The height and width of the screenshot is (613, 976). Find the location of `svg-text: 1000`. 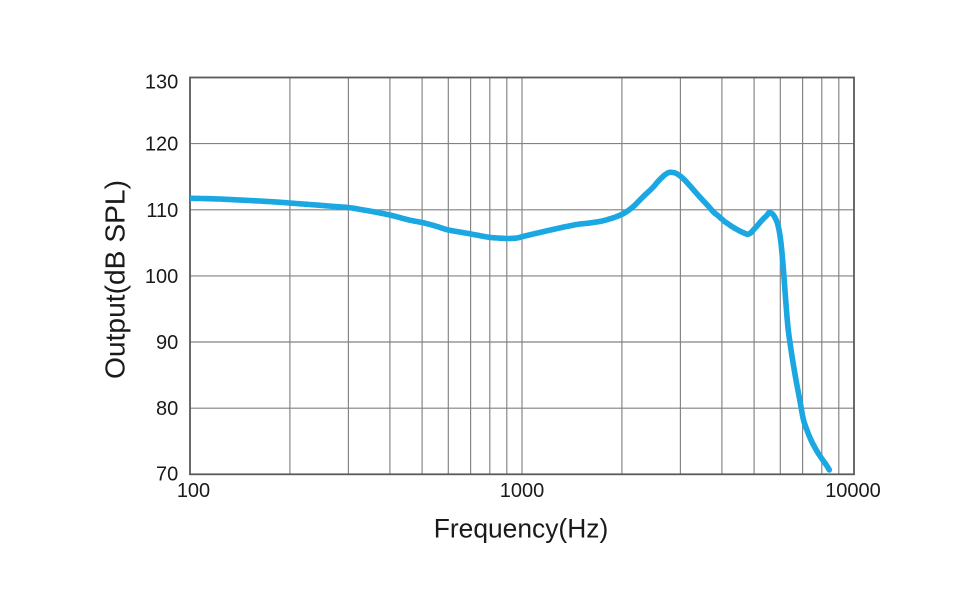

svg-text: 1000 is located at coordinates (522, 491).